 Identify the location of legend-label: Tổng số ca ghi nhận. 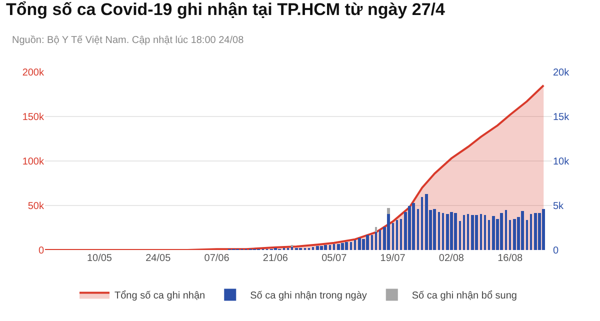
(160, 296).